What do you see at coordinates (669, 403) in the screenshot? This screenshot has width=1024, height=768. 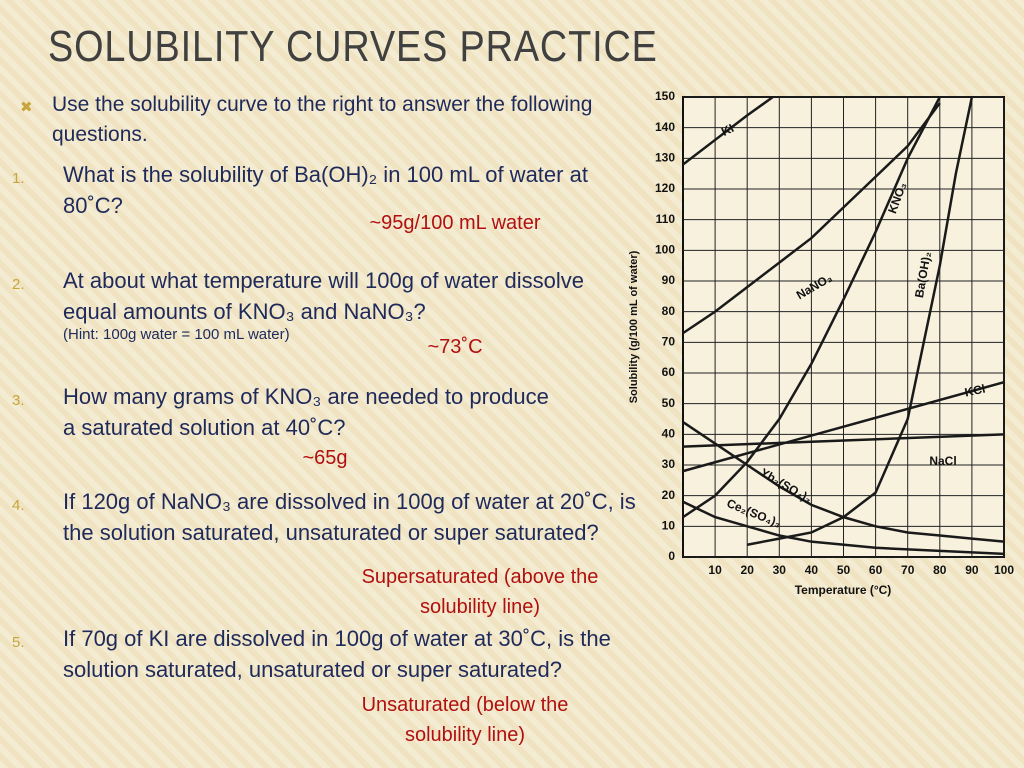 I see `y-tick-label: 50` at bounding box center [669, 403].